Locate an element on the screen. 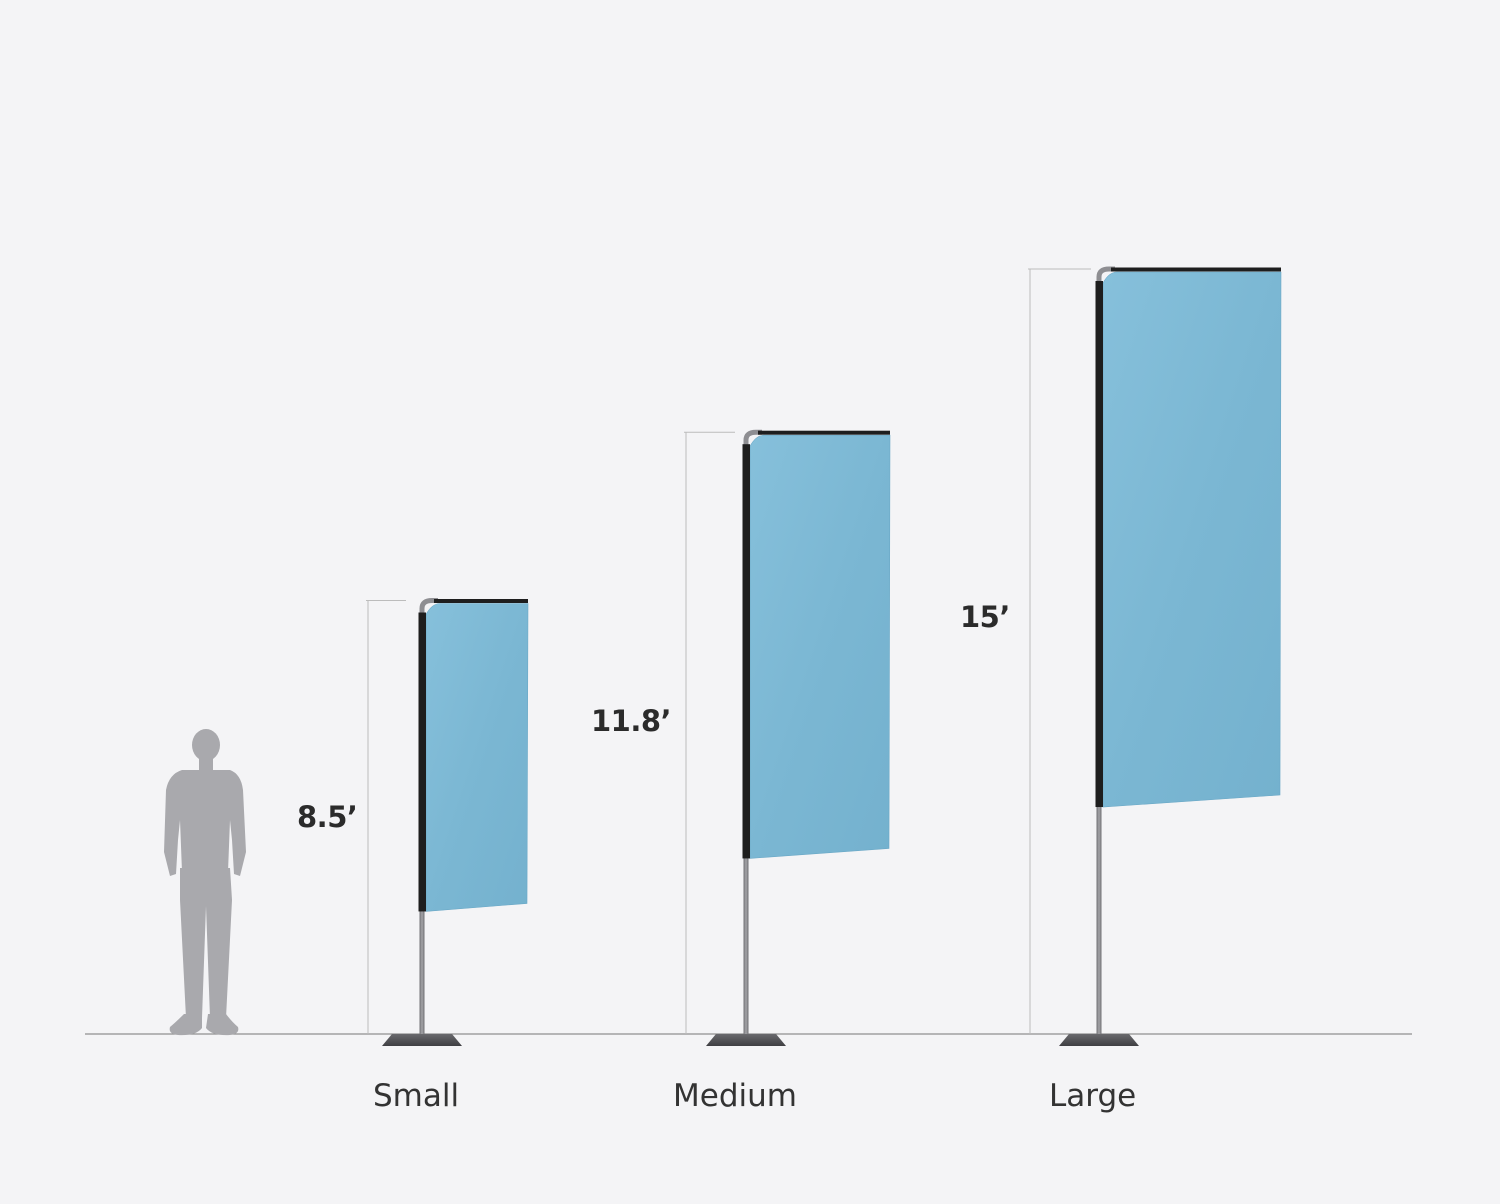  height-label-large: 15’ is located at coordinates (985, 617).